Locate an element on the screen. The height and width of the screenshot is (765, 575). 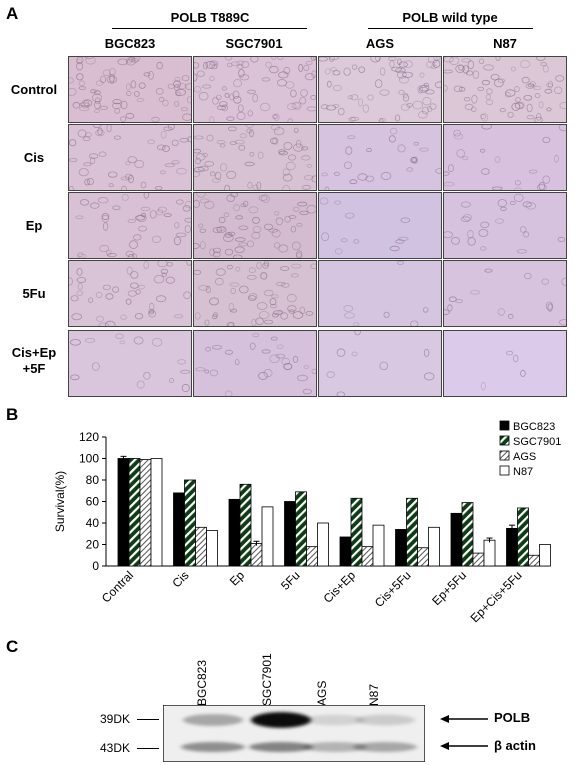
arrow-polb-icon is located at coordinates (464, 719).